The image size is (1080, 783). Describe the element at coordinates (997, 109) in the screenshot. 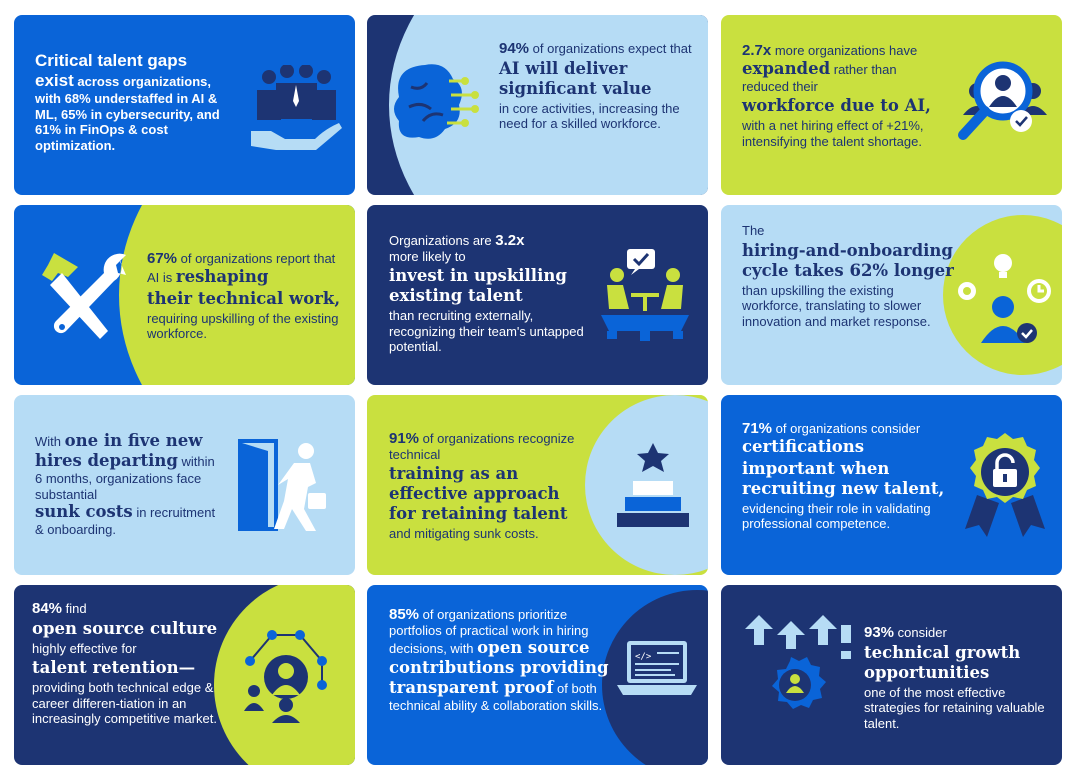

I see `magnifier-person-icon` at that location.